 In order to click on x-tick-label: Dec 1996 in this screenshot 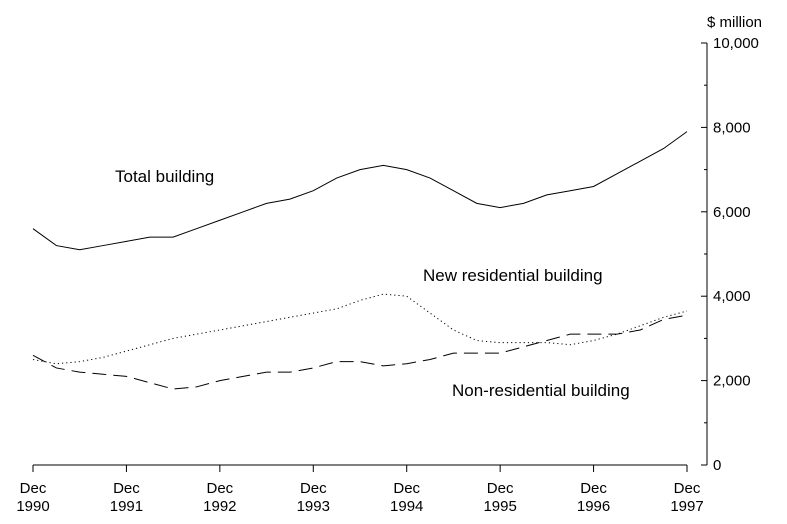, I will do `click(593, 497)`.